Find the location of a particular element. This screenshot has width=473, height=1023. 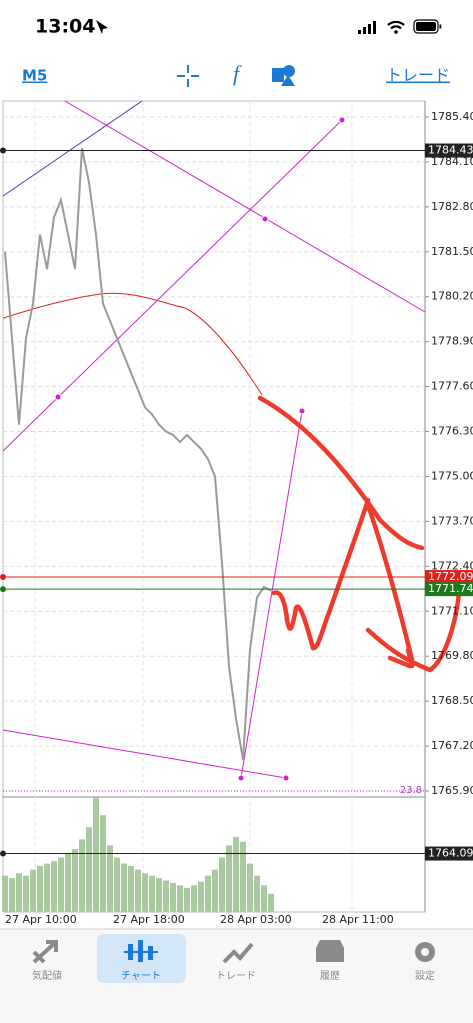

y-tick-label: 1780.20 is located at coordinates (452, 296).